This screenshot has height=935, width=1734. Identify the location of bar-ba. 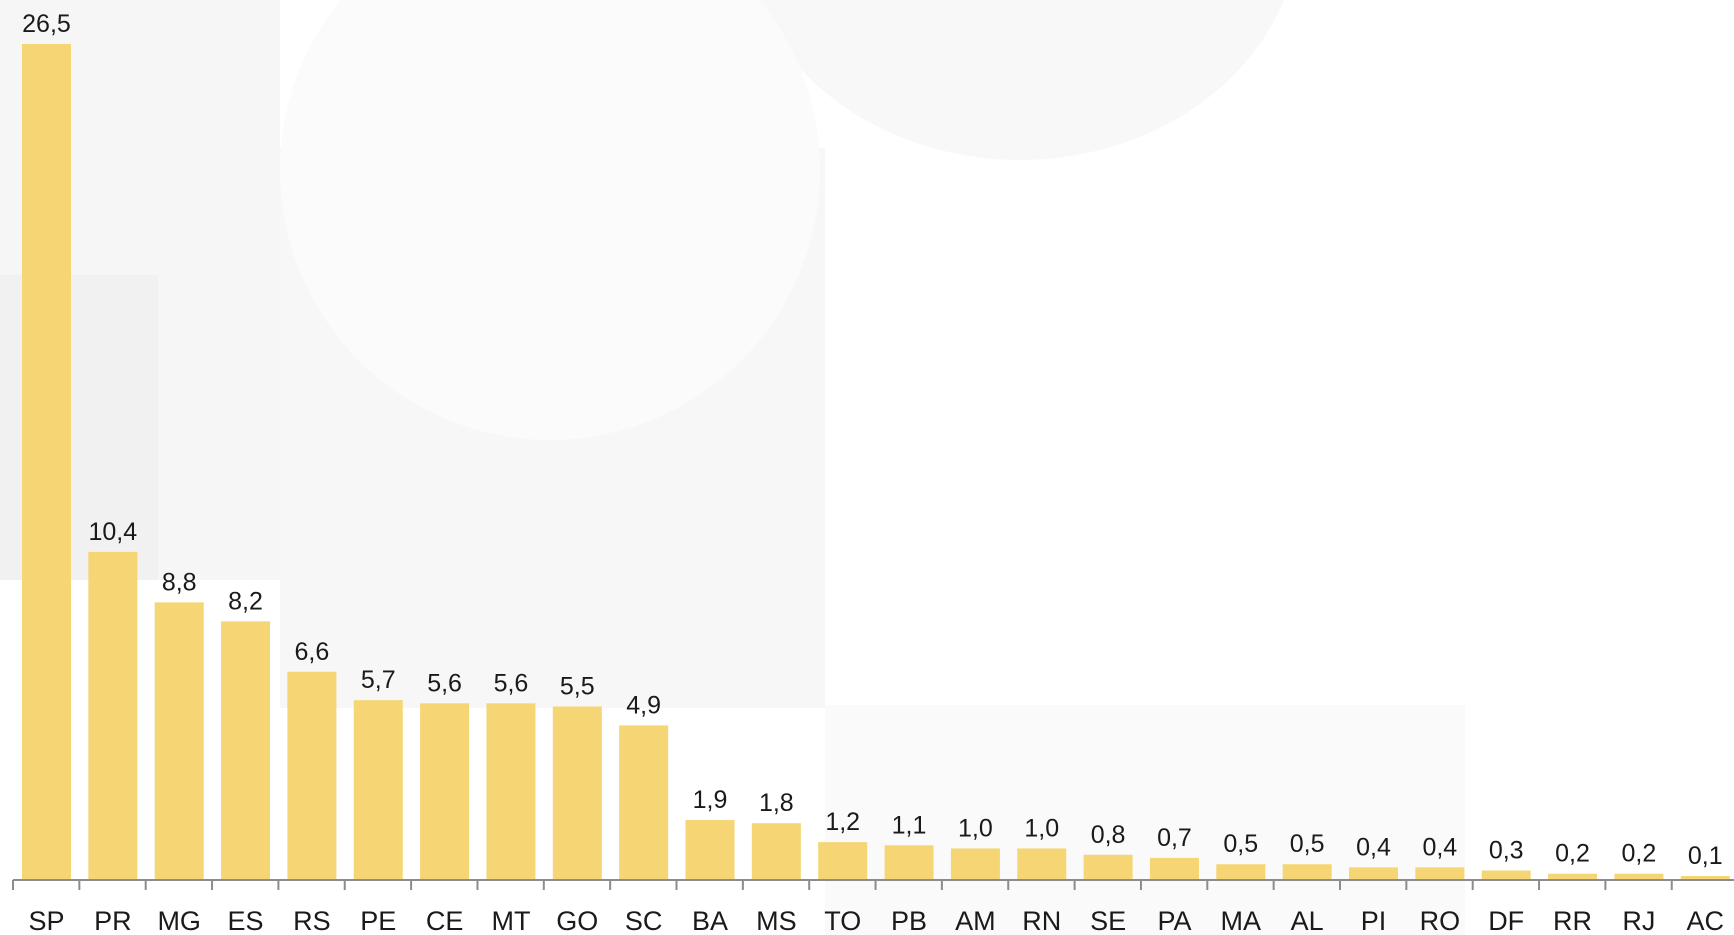
(710, 850).